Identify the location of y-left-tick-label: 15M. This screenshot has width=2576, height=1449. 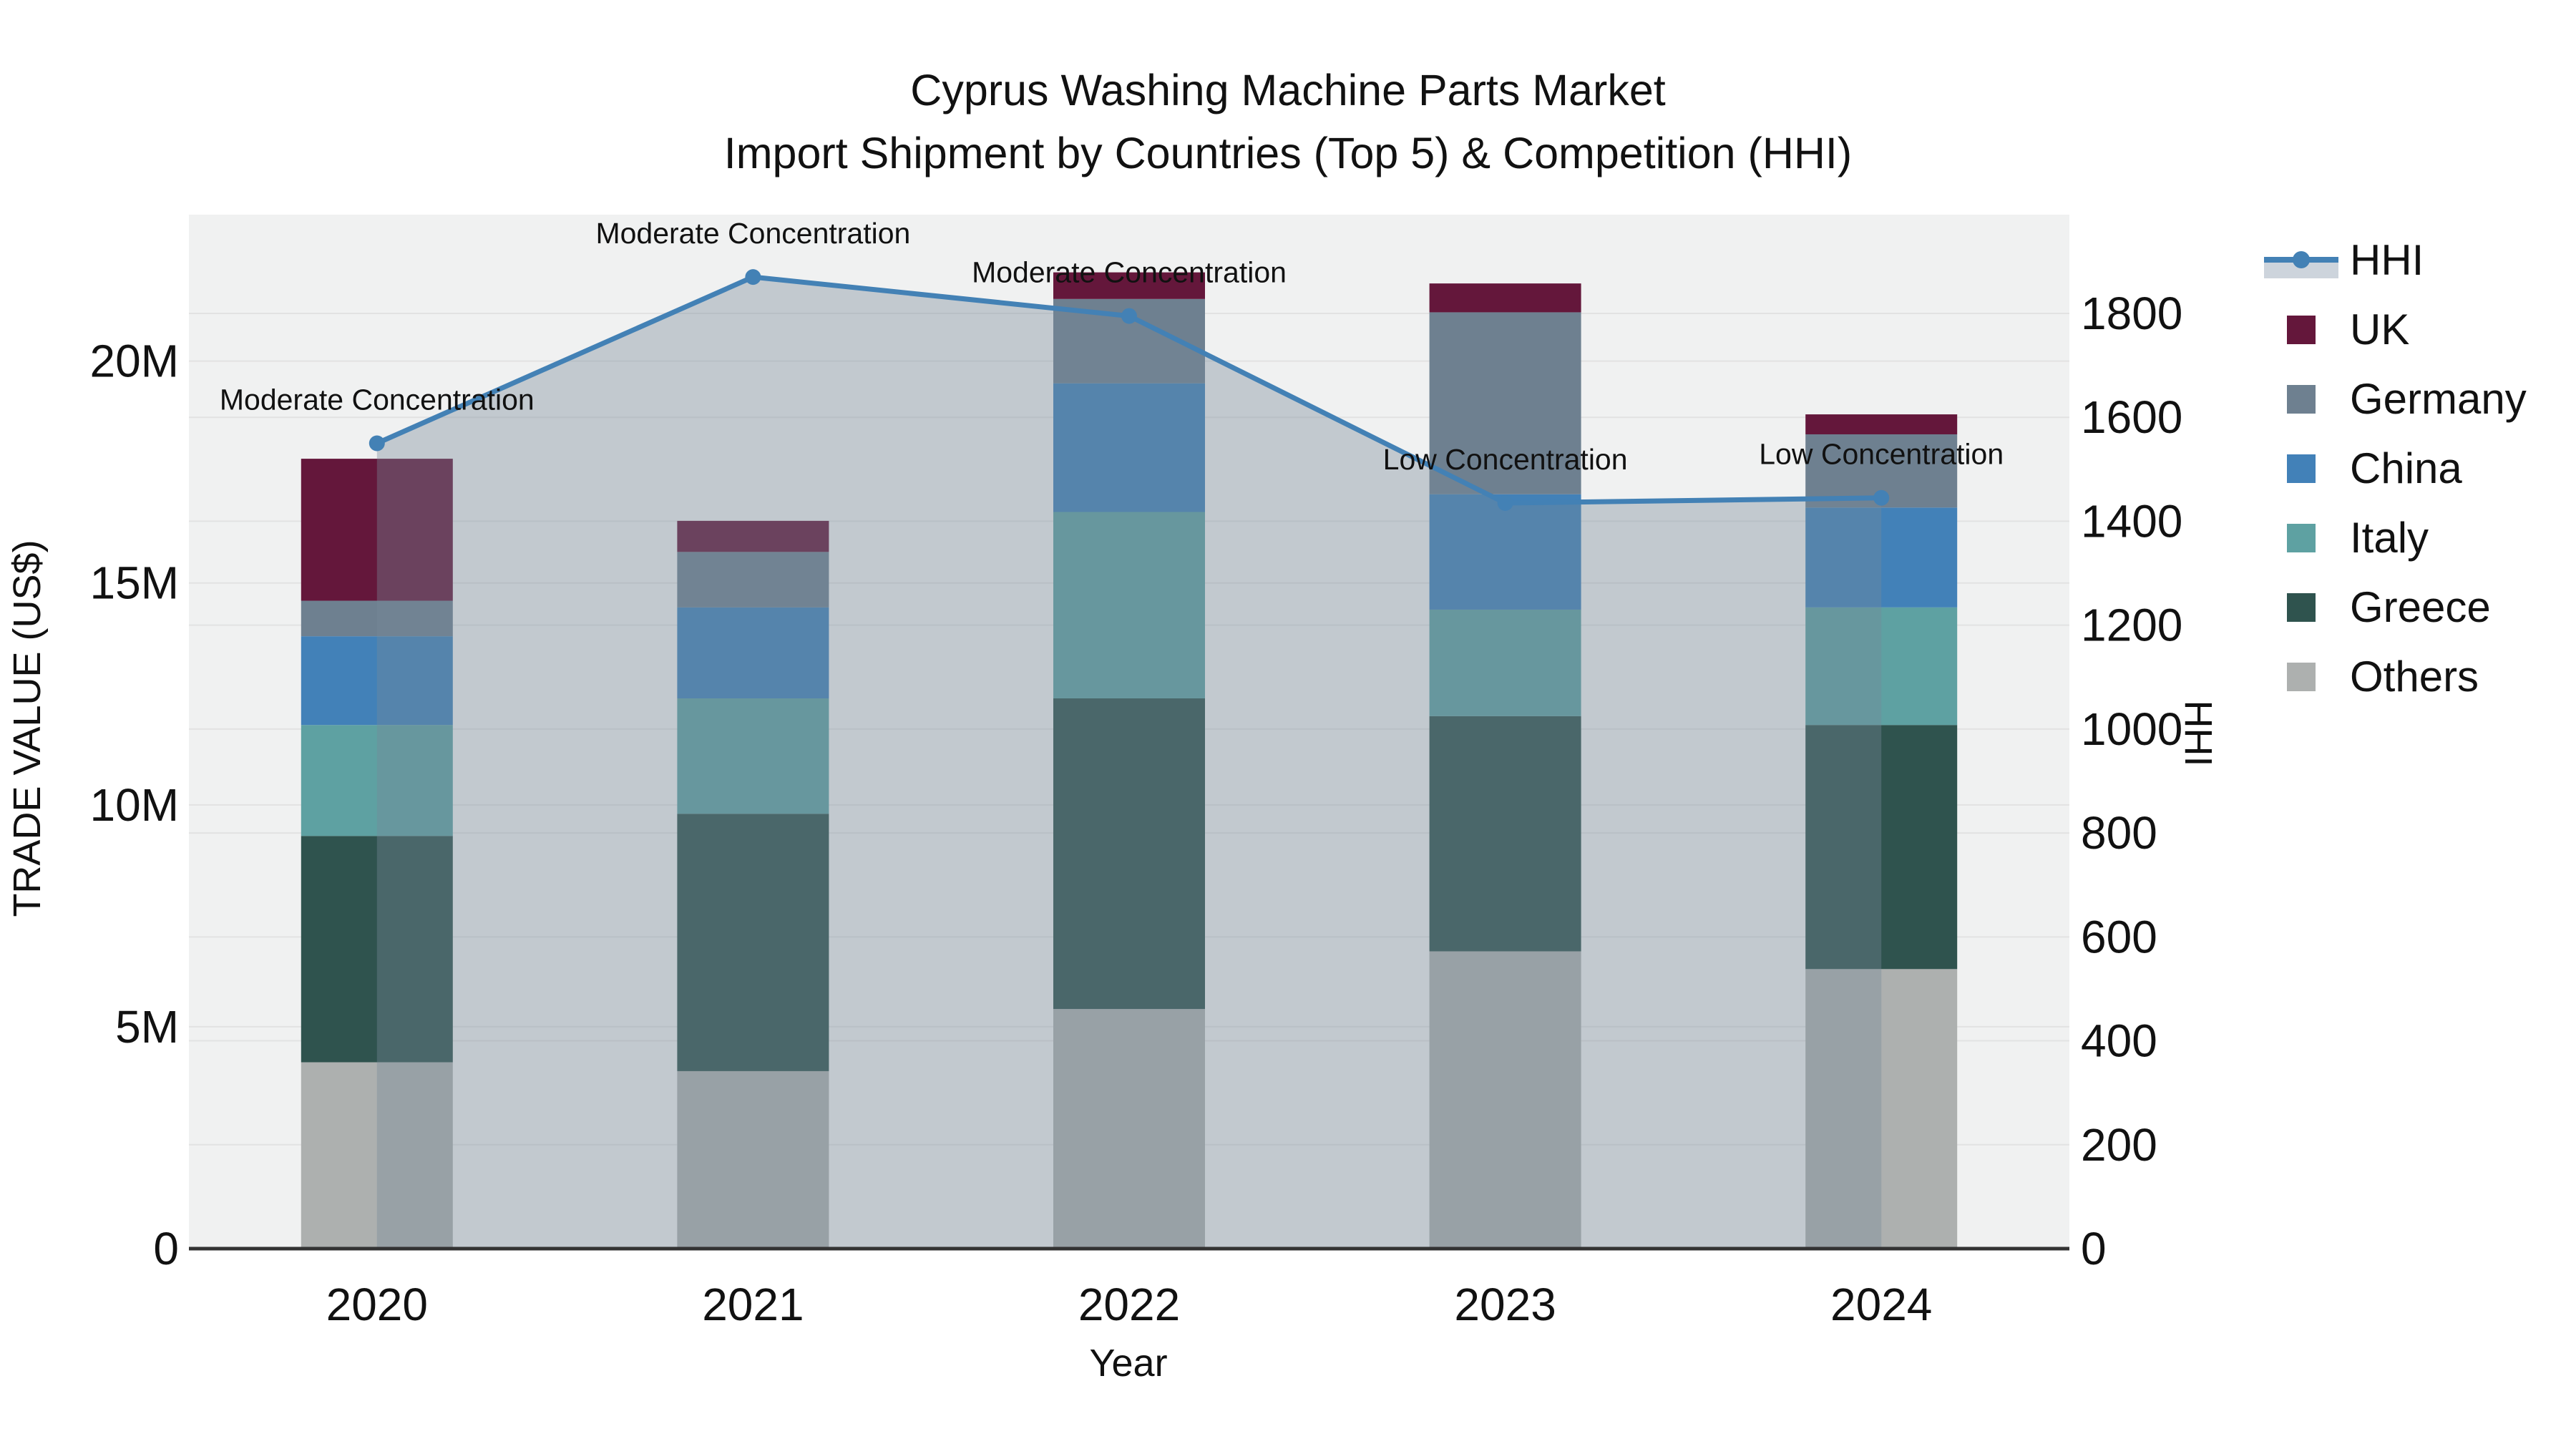
(135, 583).